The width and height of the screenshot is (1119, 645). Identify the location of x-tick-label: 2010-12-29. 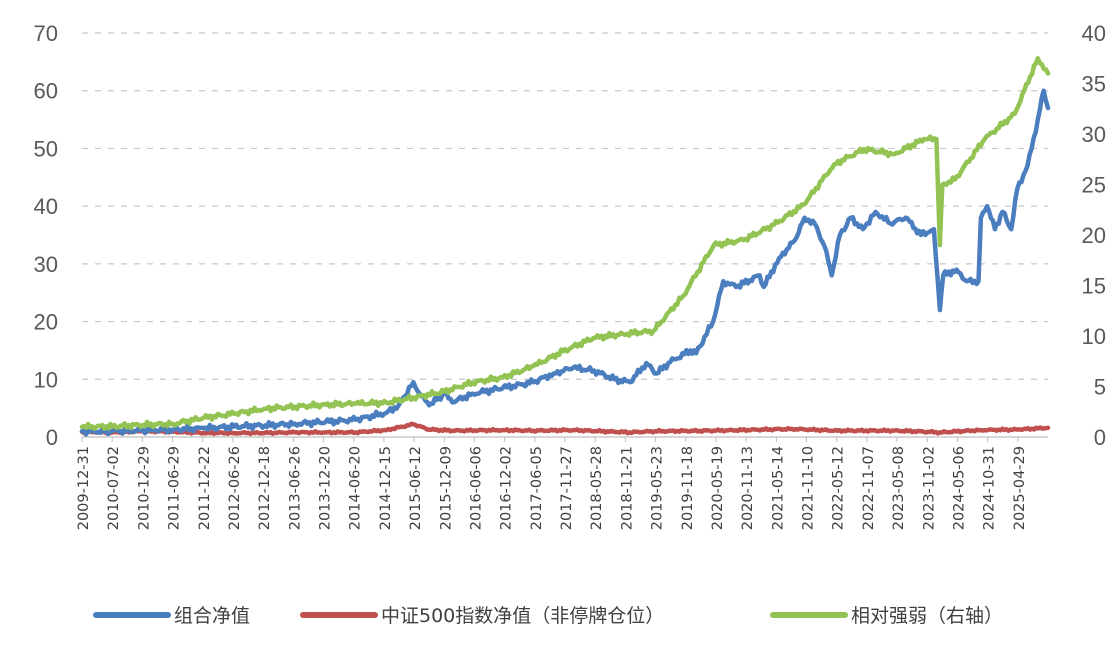
(144, 488).